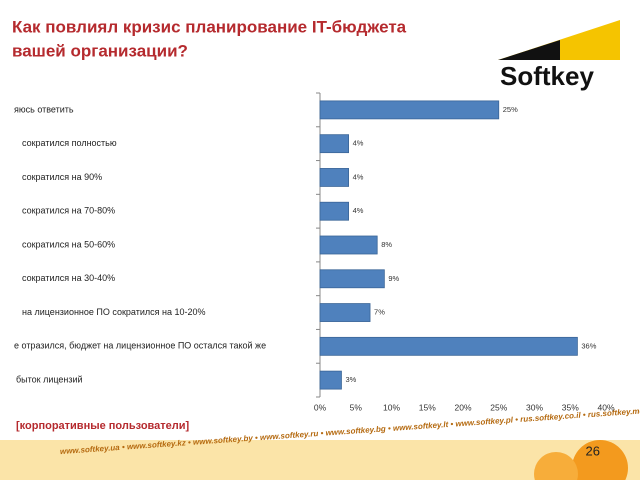  What do you see at coordinates (356, 407) in the screenshot?
I see `x-tick-label: 5%` at bounding box center [356, 407].